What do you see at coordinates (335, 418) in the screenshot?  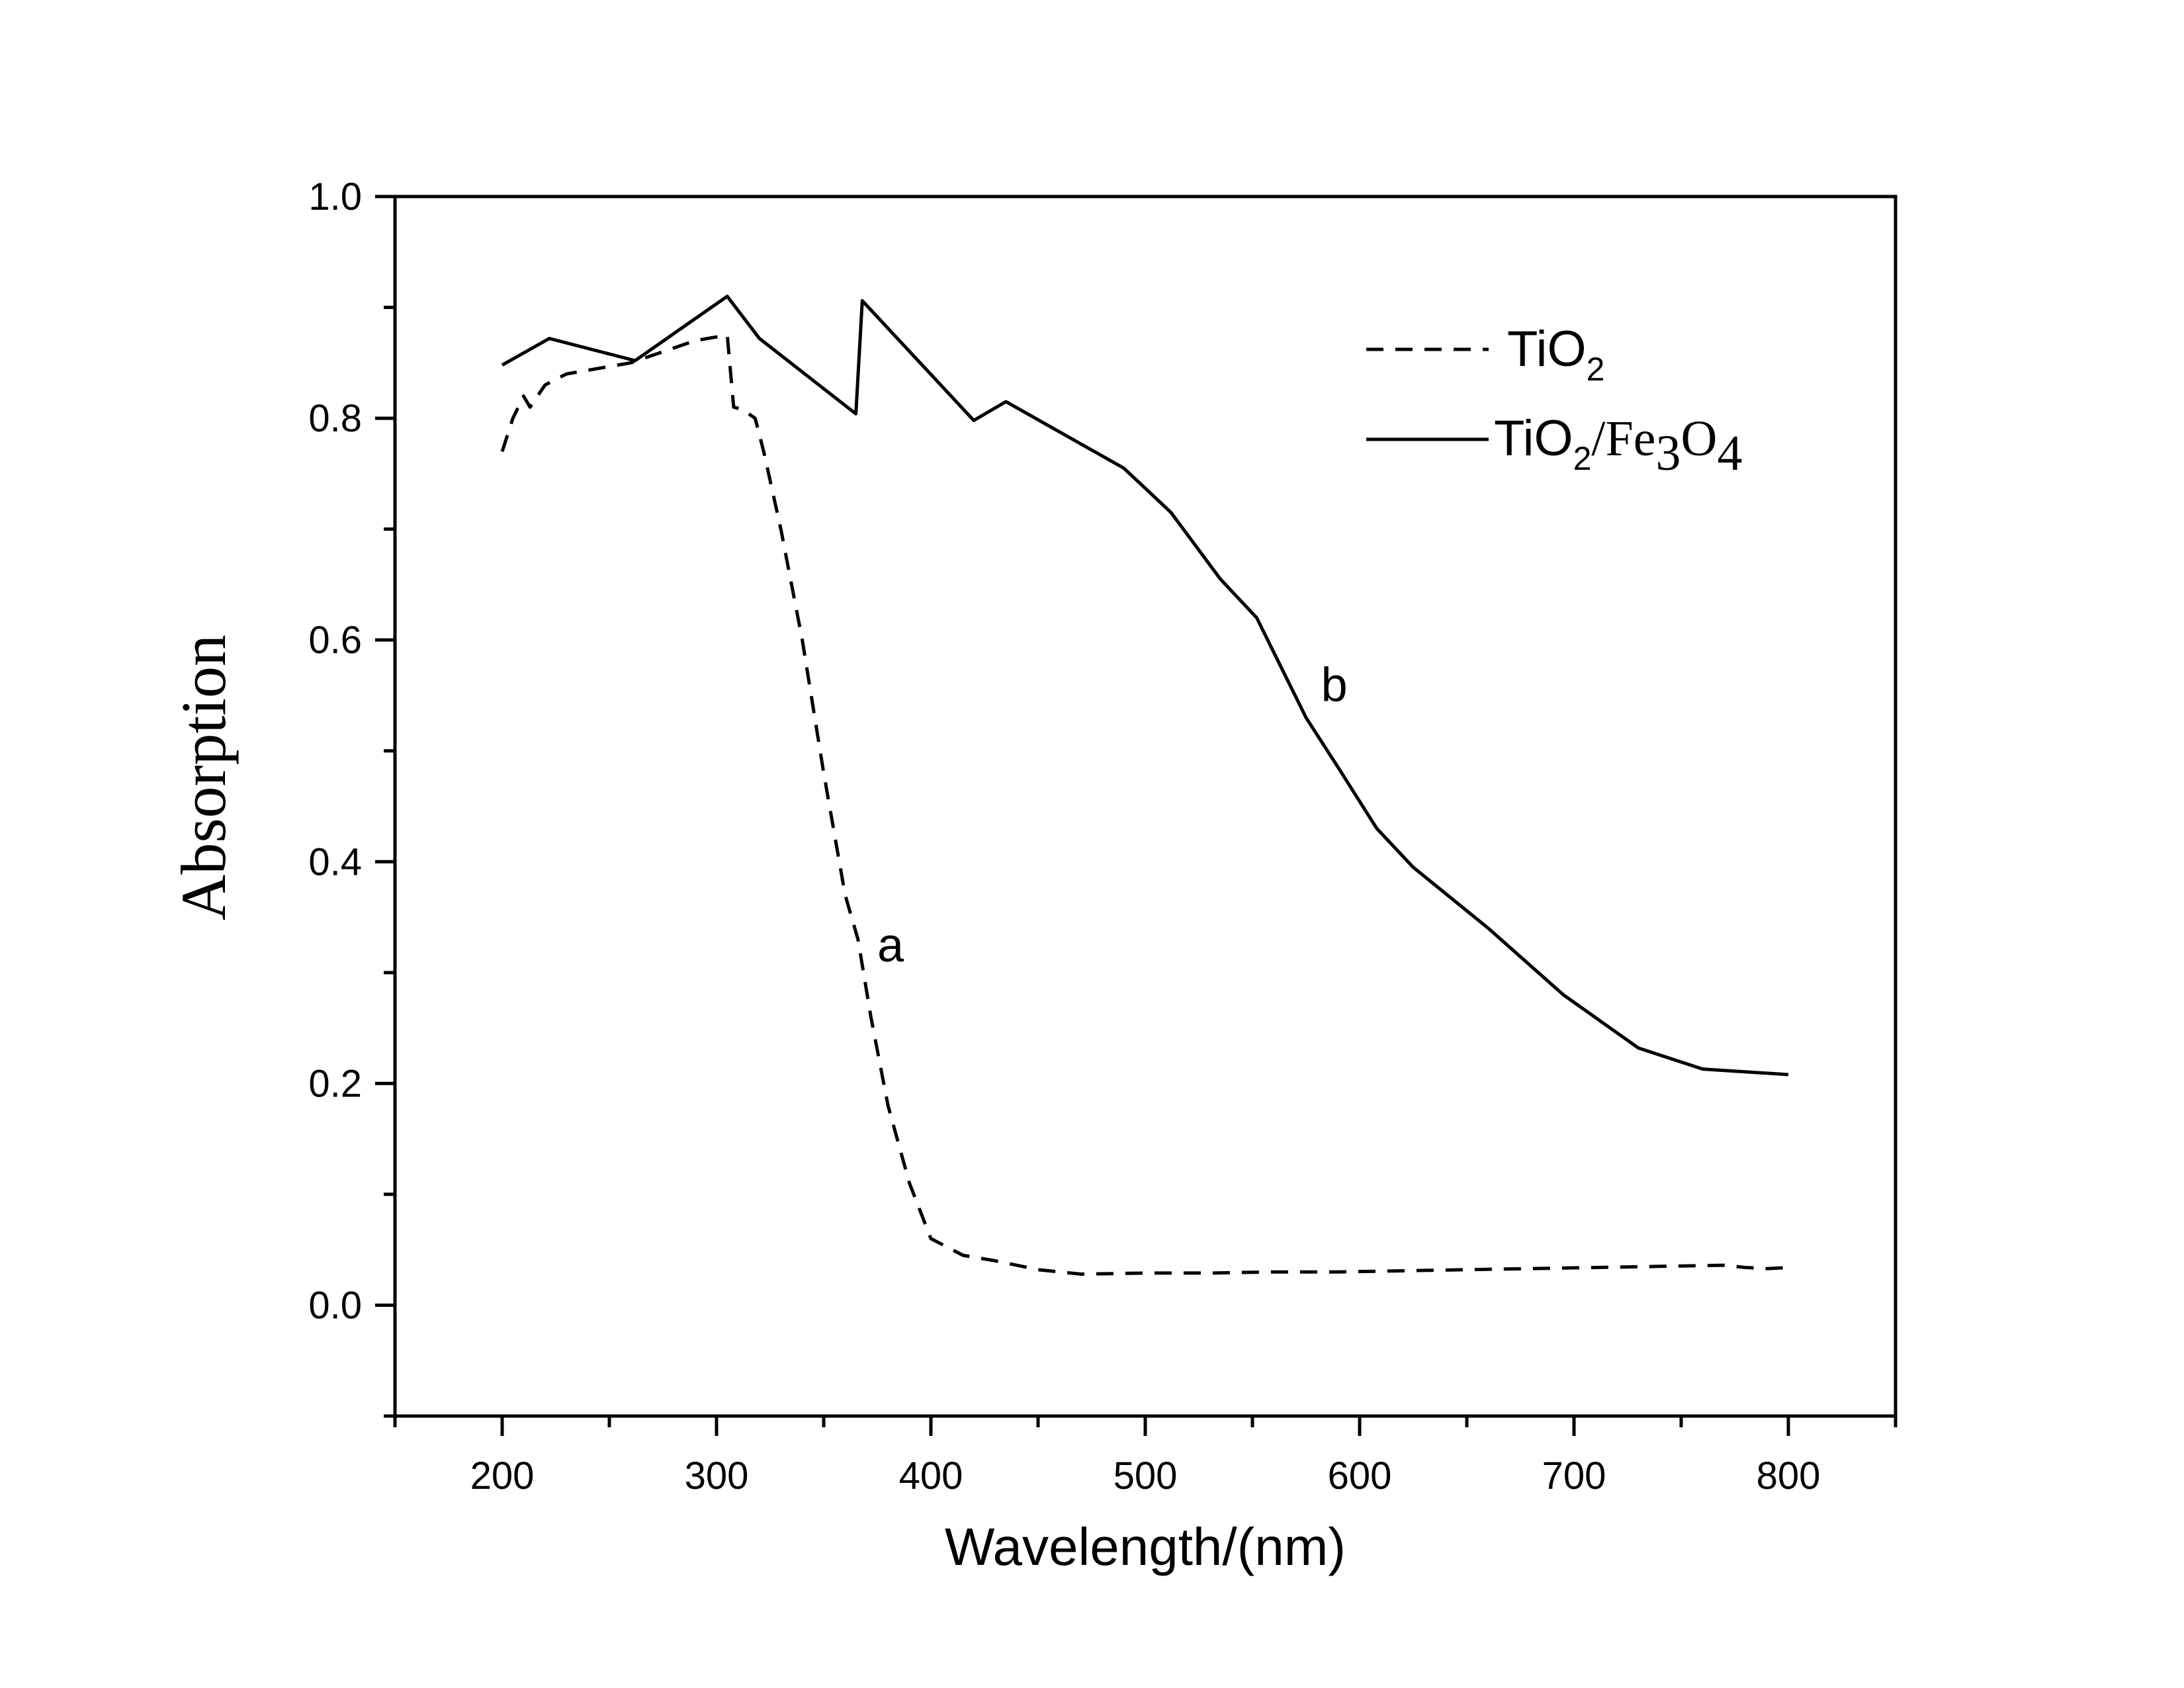 I see `y-tick-label: 0.8` at bounding box center [335, 418].